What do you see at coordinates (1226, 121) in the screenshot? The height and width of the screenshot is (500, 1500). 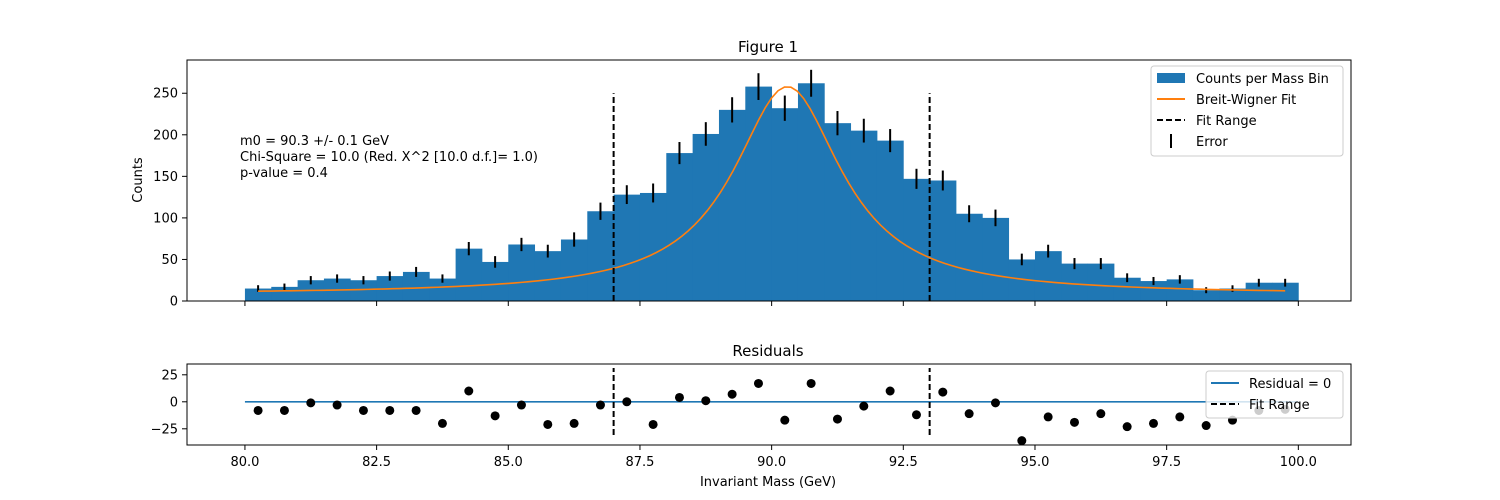 I see `legend-label-fit-range: Fit Range` at bounding box center [1226, 121].